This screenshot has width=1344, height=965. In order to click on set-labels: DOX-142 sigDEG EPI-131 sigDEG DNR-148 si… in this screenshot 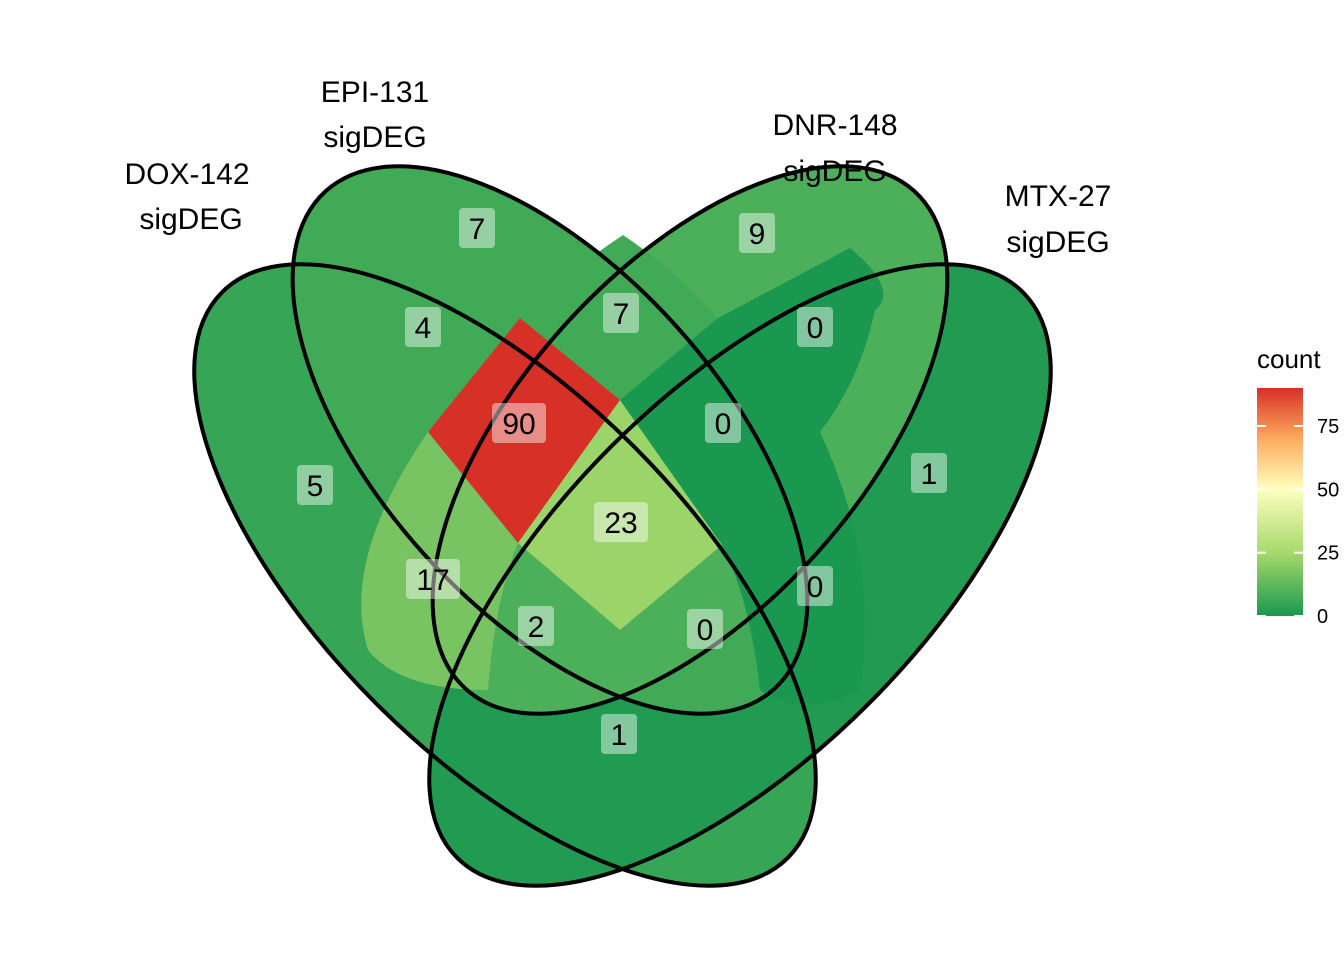, I will do `click(617, 167)`.